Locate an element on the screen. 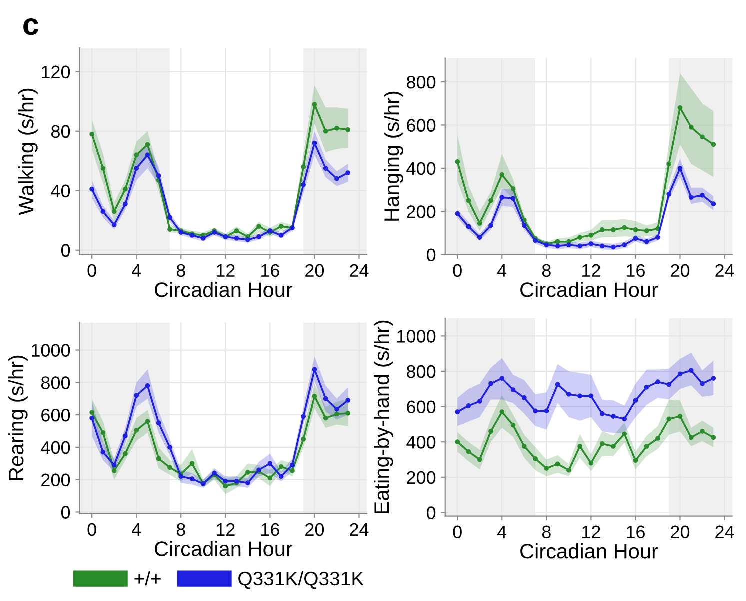 The height and width of the screenshot is (601, 746). legend-label: Q331K/Q331K is located at coordinates (301, 580).